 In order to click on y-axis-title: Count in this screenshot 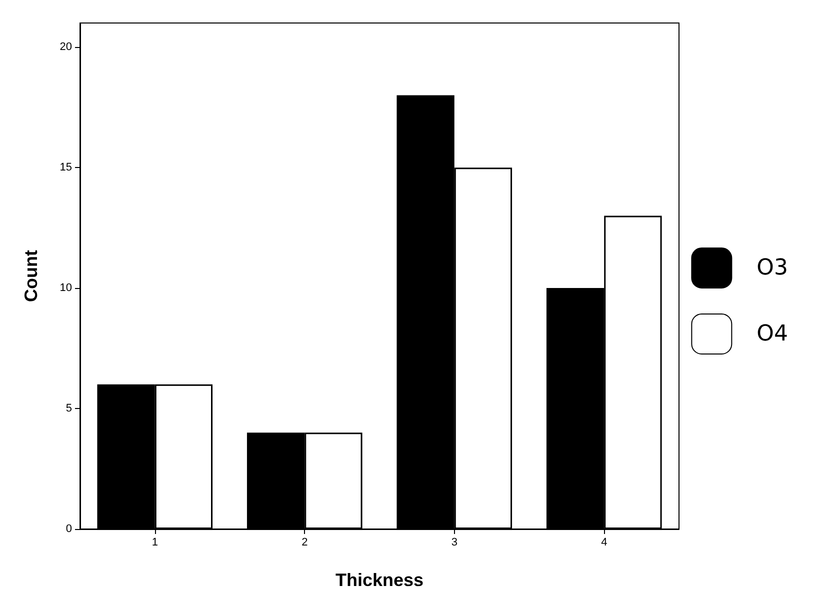, I will do `click(31, 276)`.